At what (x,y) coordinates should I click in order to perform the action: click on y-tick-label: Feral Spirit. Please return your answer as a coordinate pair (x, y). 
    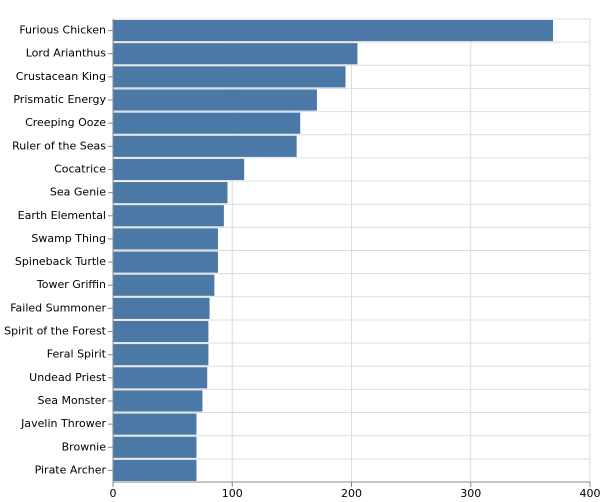
    Looking at the image, I should click on (77, 354).